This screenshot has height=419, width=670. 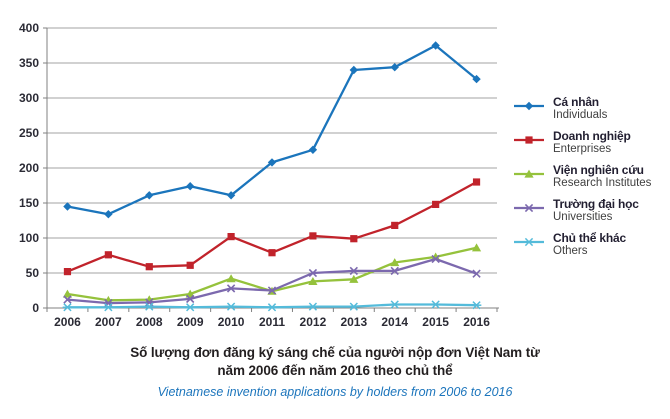 I want to click on legend-item-individuals: Cá nhân Individuals, so click(x=582, y=109).